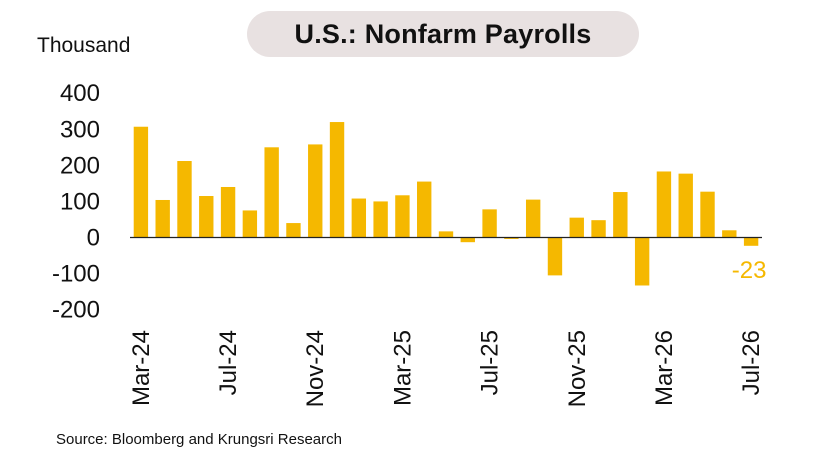  I want to click on y-tick-label: 100, so click(80, 201).